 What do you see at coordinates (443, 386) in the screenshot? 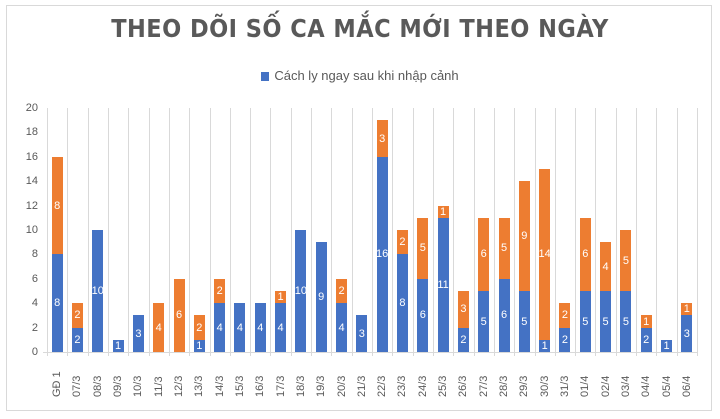
I see `x-tick-label: 25/3` at bounding box center [443, 386].